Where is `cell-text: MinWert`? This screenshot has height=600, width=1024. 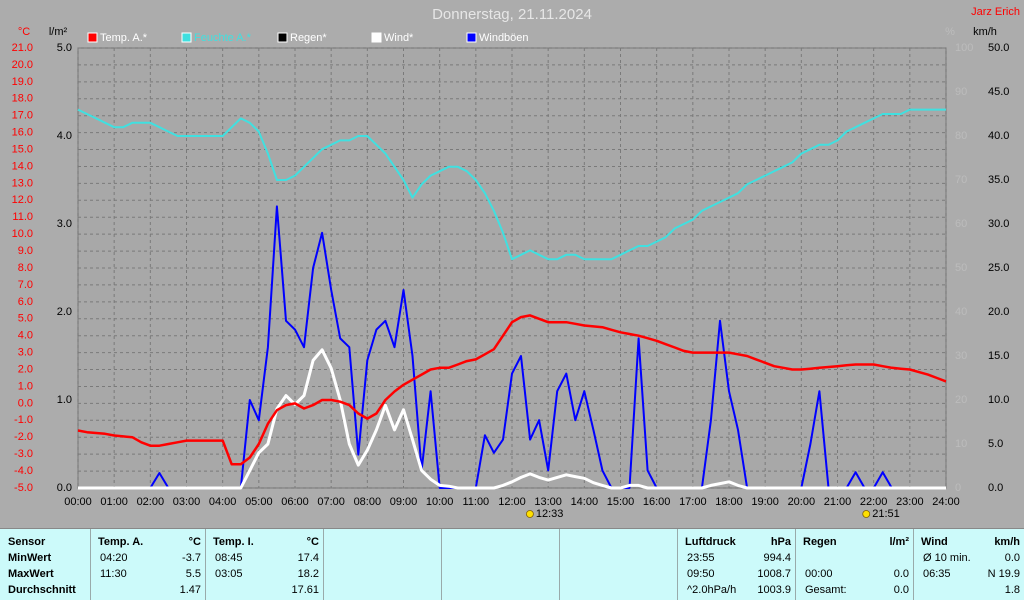 cell-text: MinWert is located at coordinates (30, 558).